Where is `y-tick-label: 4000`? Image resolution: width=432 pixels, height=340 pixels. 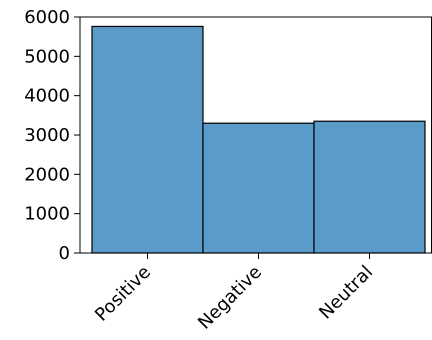 y-tick-label: 4000 is located at coordinates (47, 96).